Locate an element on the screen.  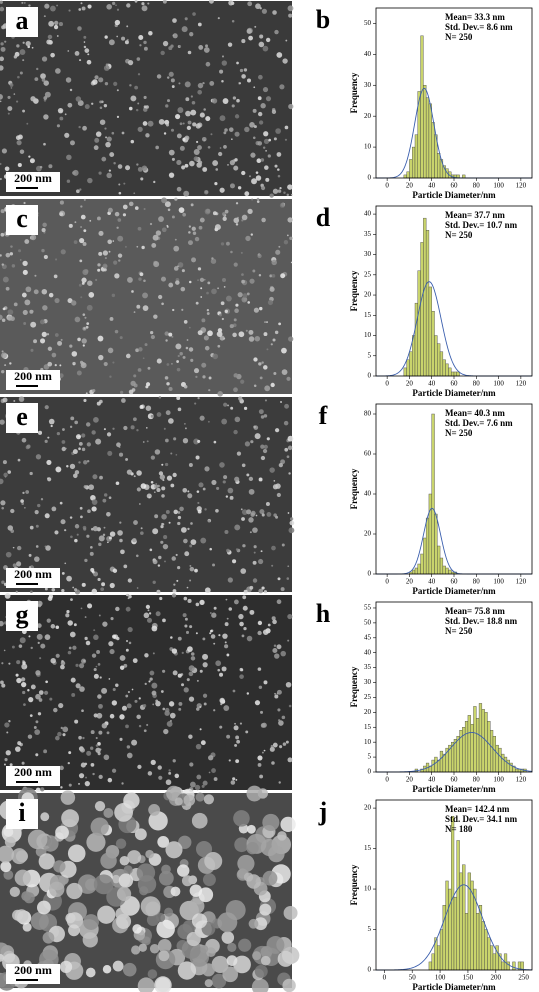
y-tick-label: 50 is located at coordinates (368, 23).